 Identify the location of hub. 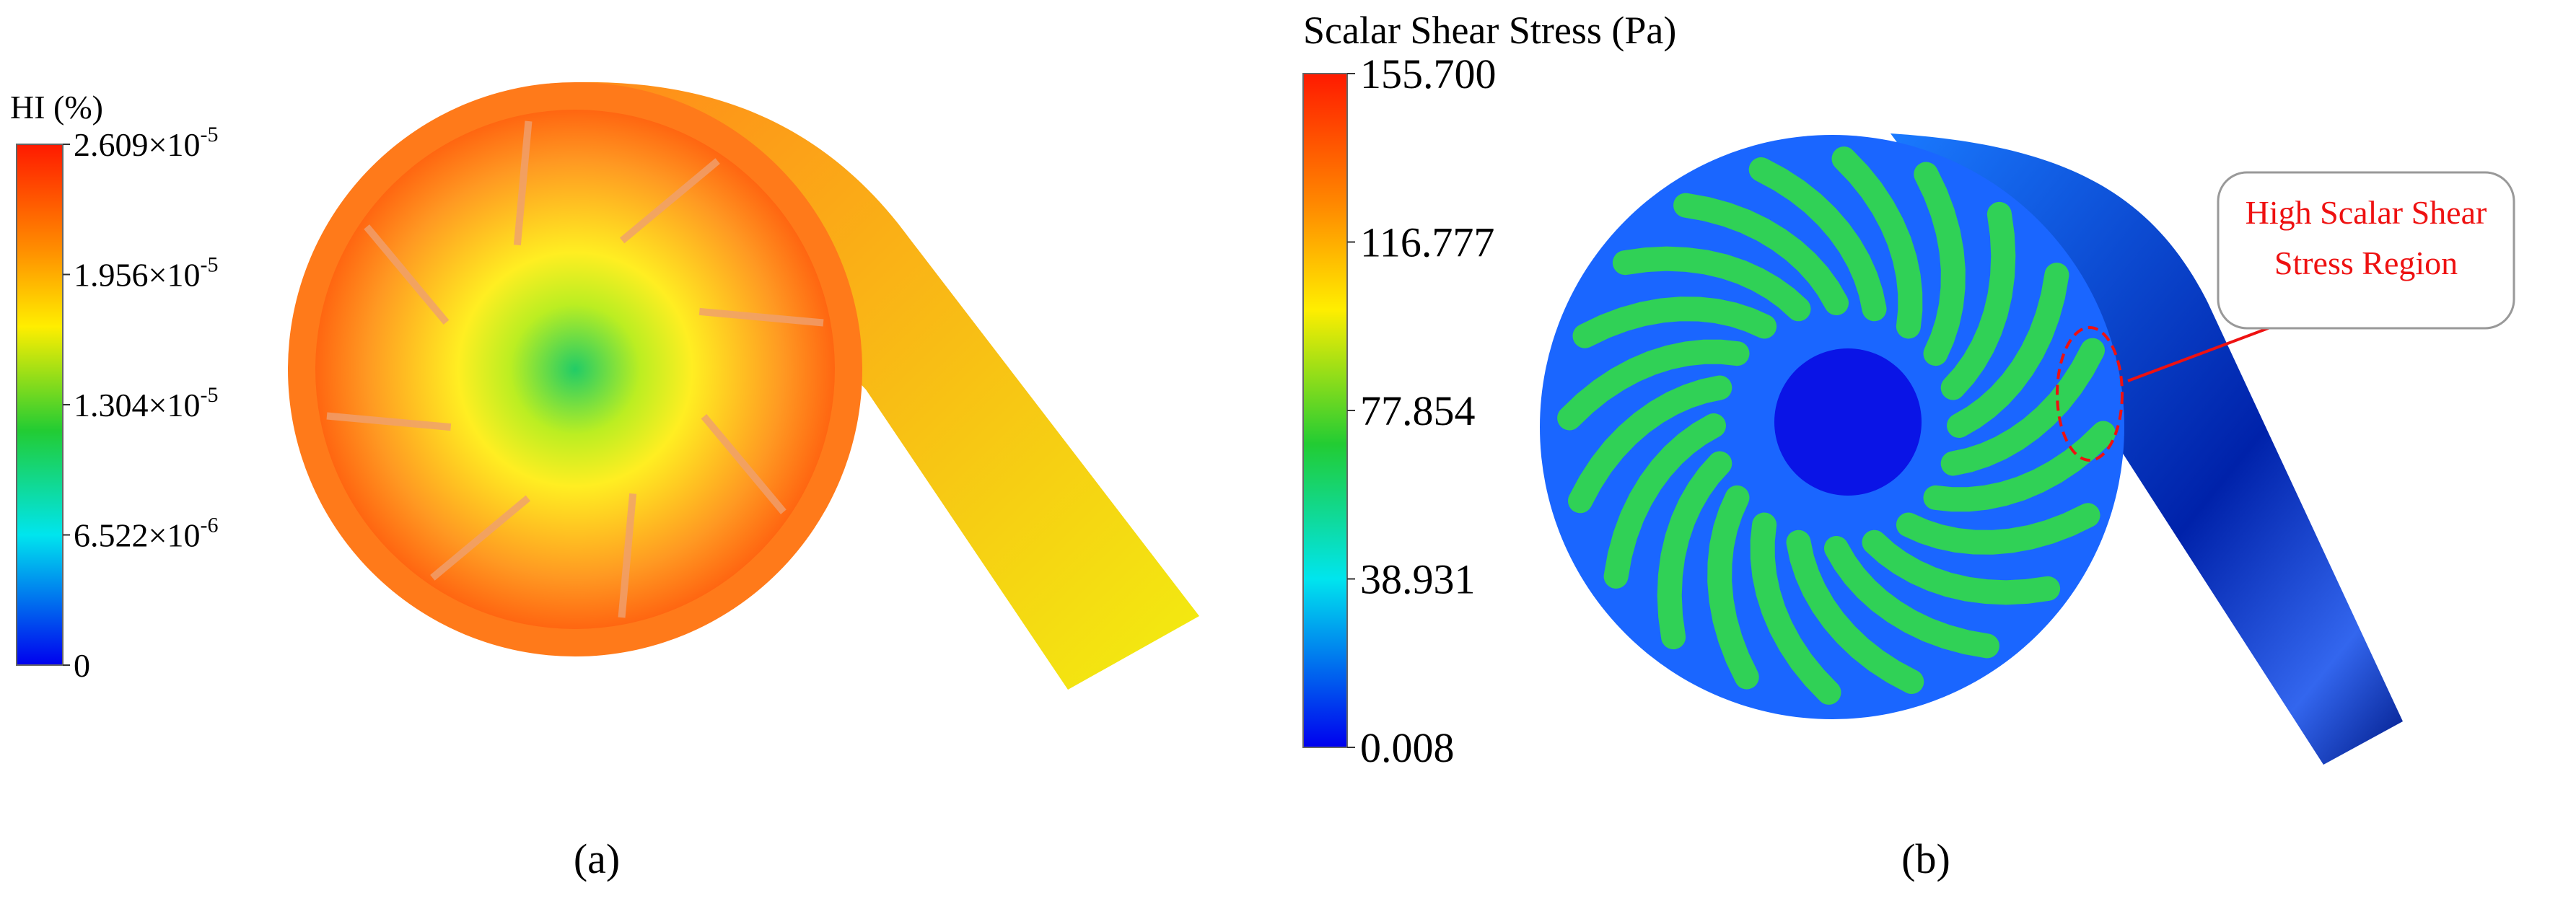
(1848, 422).